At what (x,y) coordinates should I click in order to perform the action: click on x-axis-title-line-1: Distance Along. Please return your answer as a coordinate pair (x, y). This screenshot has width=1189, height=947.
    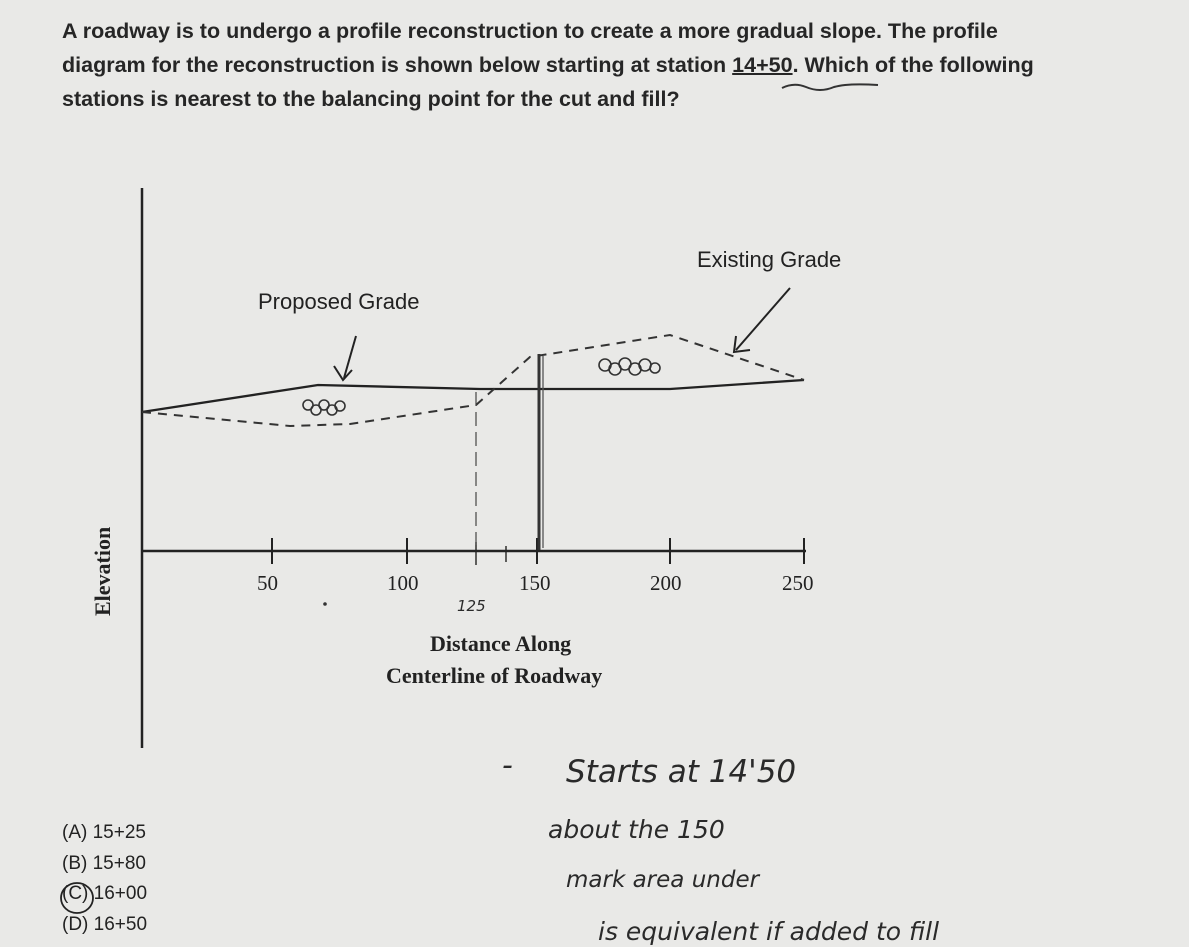
    Looking at the image, I should click on (500, 643).